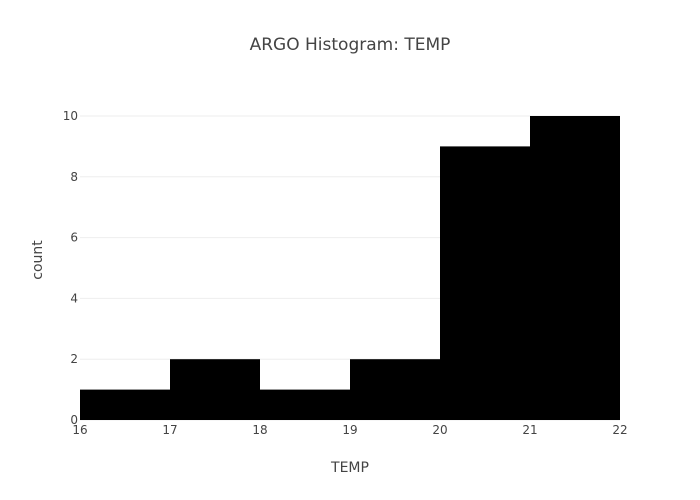 This screenshot has width=700, height=500. Describe the element at coordinates (439, 430) in the screenshot. I see `x-tick-label: 20` at that location.